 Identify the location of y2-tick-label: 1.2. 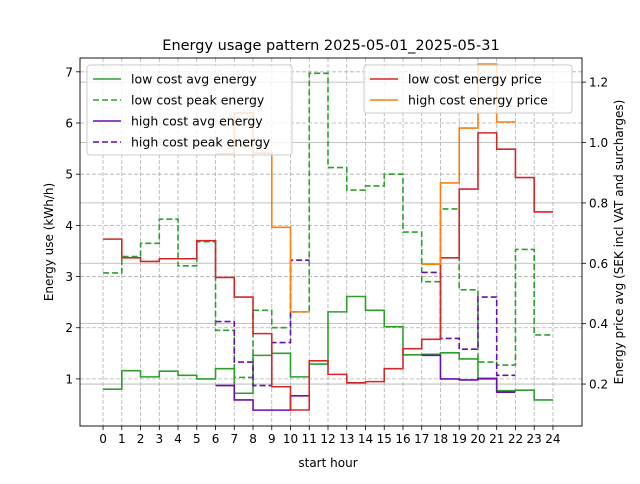
(598, 83).